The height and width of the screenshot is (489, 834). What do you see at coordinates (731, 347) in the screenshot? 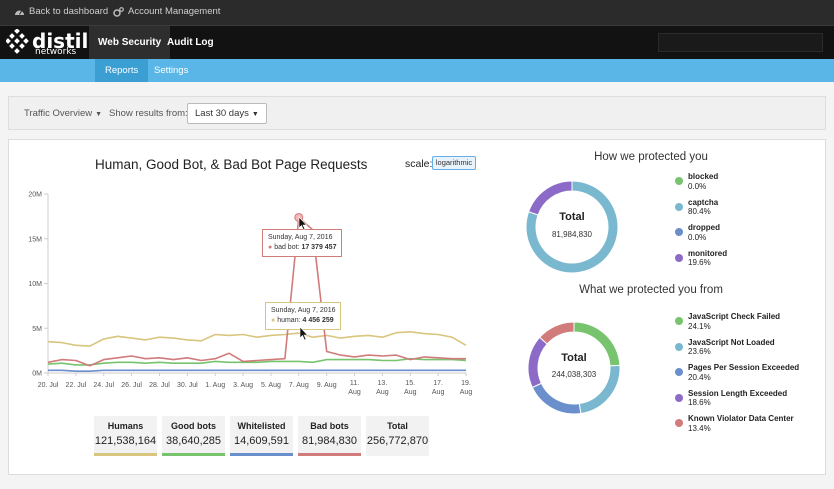
I see `legend-item: JavaScript Not Loaded 23.6%` at bounding box center [731, 347].